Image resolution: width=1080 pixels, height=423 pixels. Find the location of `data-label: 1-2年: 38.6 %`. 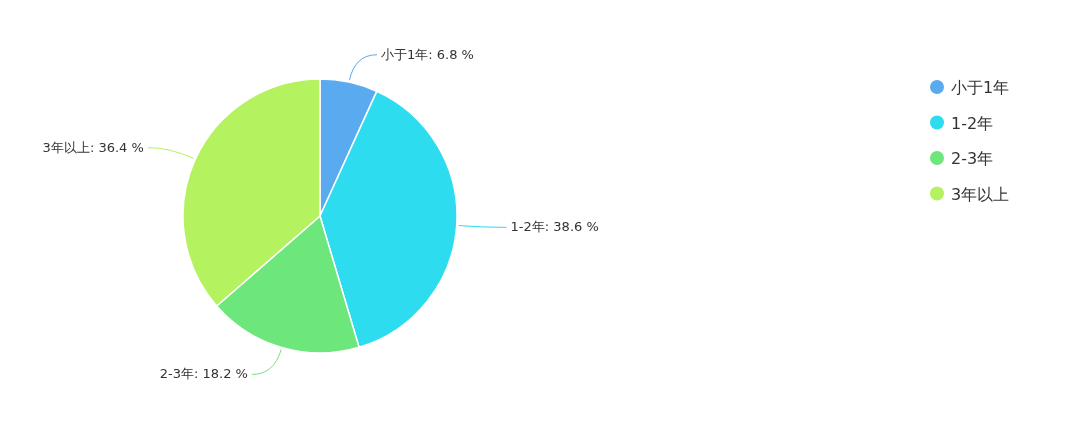

data-label: 1-2年: 38.6 % is located at coordinates (554, 227).